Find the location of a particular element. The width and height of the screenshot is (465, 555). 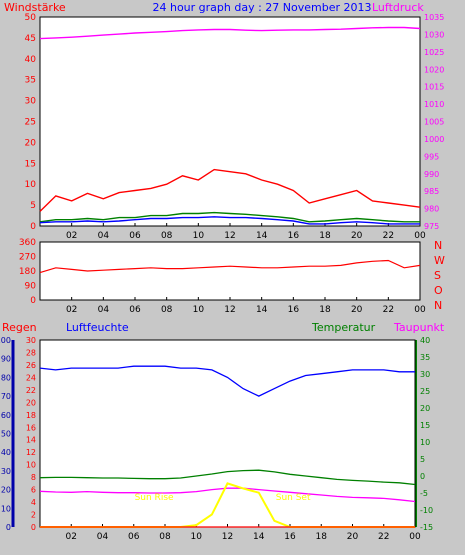

direction-tick-label: 180 is located at coordinates (27, 272).